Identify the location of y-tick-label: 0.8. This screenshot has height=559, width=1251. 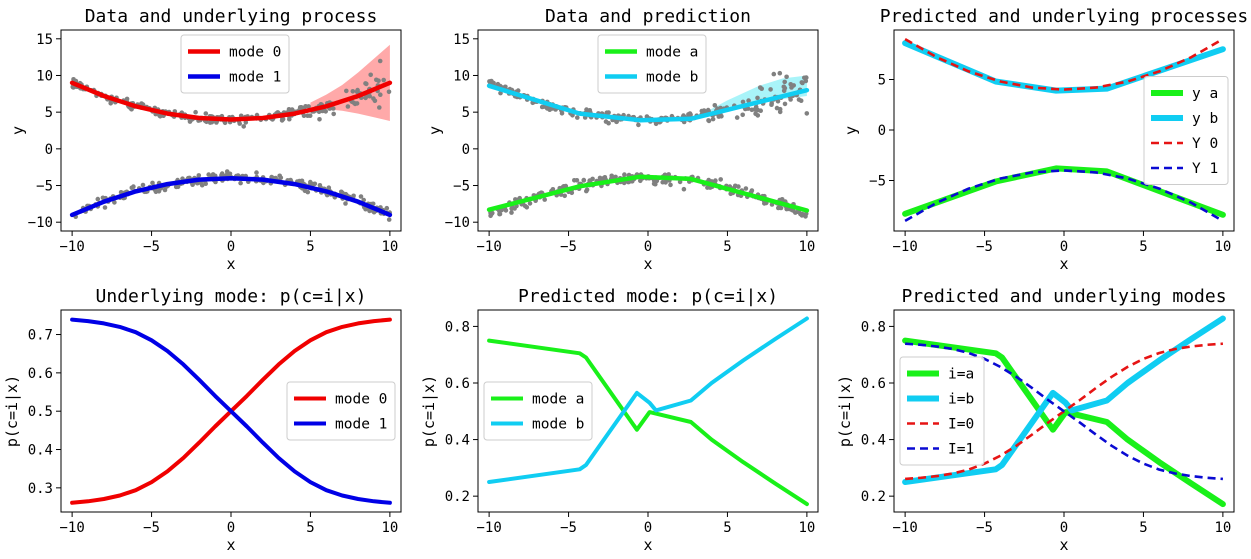
(457, 327).